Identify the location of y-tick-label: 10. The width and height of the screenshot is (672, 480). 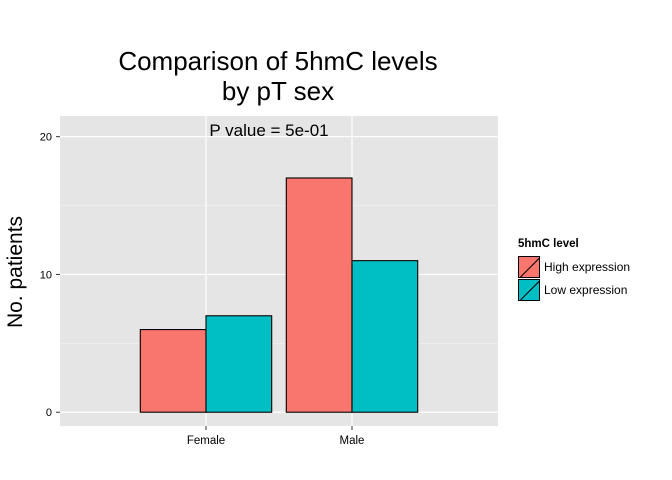
(46, 275).